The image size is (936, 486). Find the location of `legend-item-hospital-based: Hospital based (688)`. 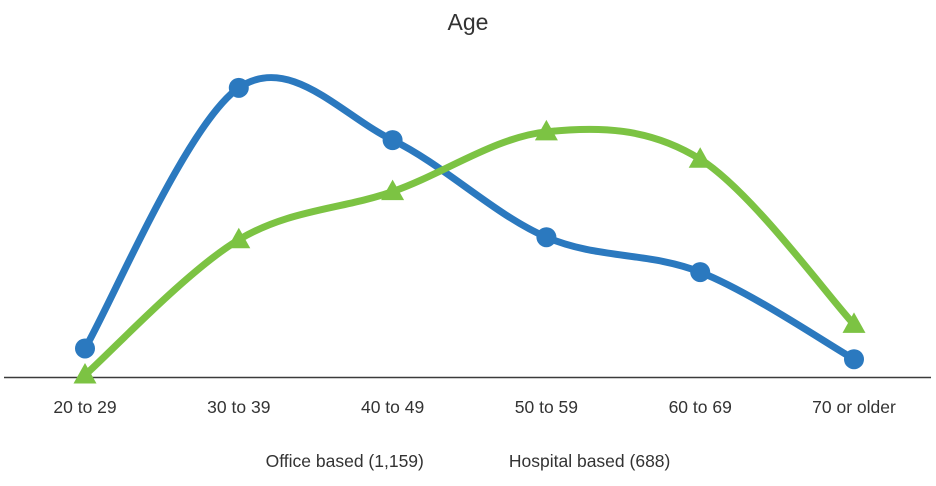

legend-item-hospital-based: Hospital based (688) is located at coordinates (589, 461).